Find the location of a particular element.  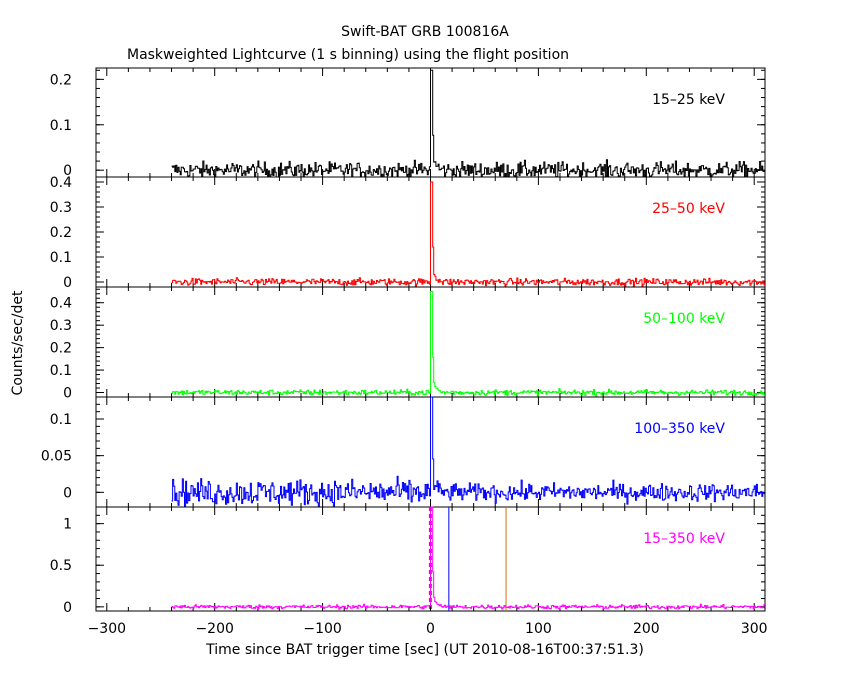

x-tick-label: −200 is located at coordinates (214, 629).